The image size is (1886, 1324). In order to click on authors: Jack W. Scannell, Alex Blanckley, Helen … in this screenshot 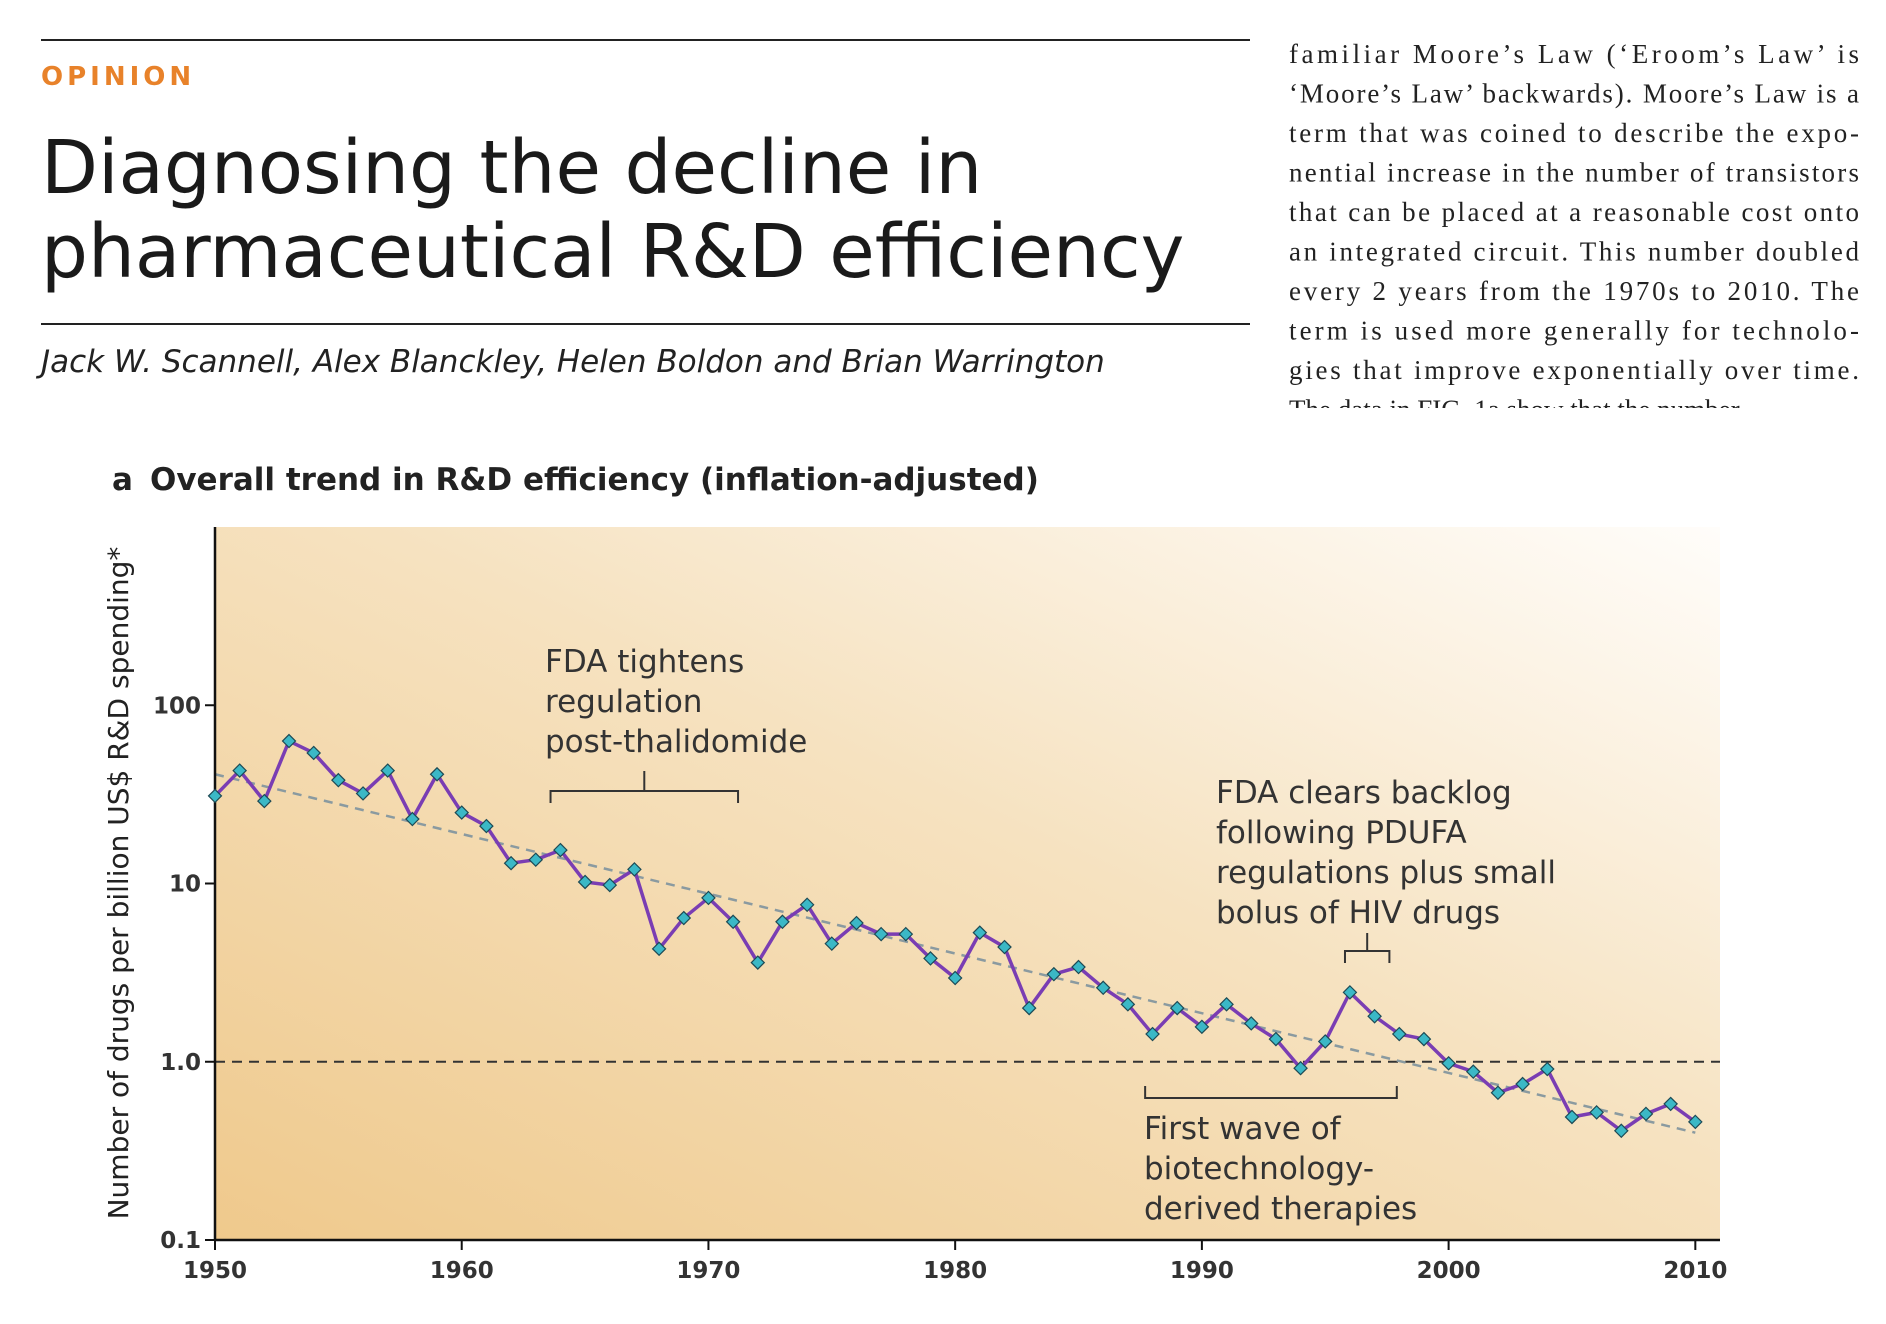, I will do `click(570, 362)`.